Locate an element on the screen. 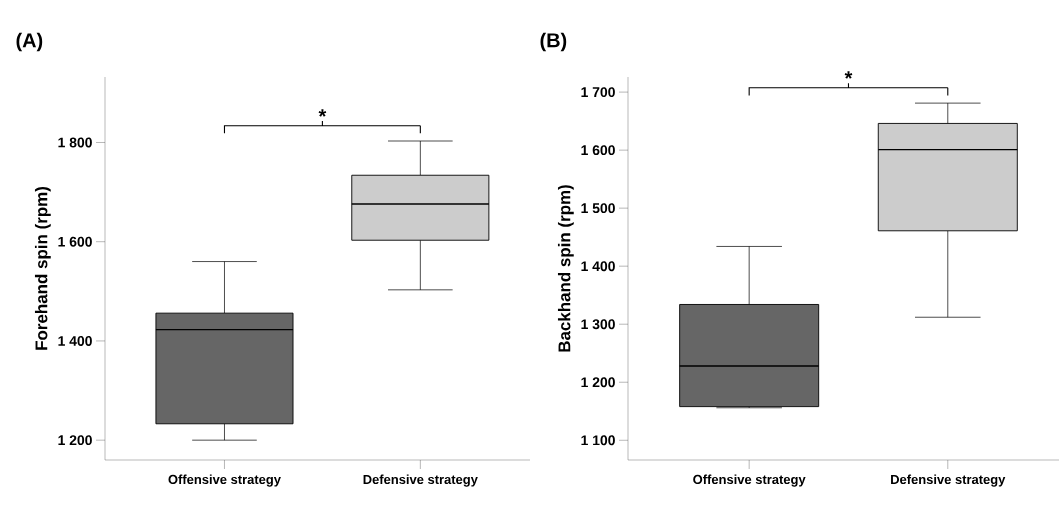 The image size is (1059, 506). y-tick-label: 1 500 is located at coordinates (598, 208).